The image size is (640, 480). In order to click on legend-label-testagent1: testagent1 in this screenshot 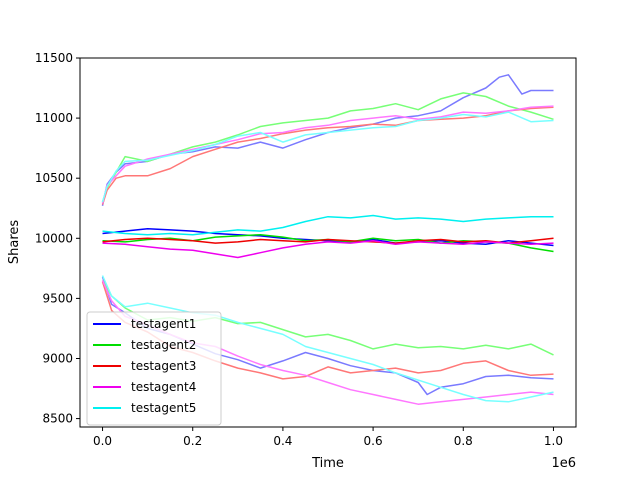, I will do `click(163, 324)`.